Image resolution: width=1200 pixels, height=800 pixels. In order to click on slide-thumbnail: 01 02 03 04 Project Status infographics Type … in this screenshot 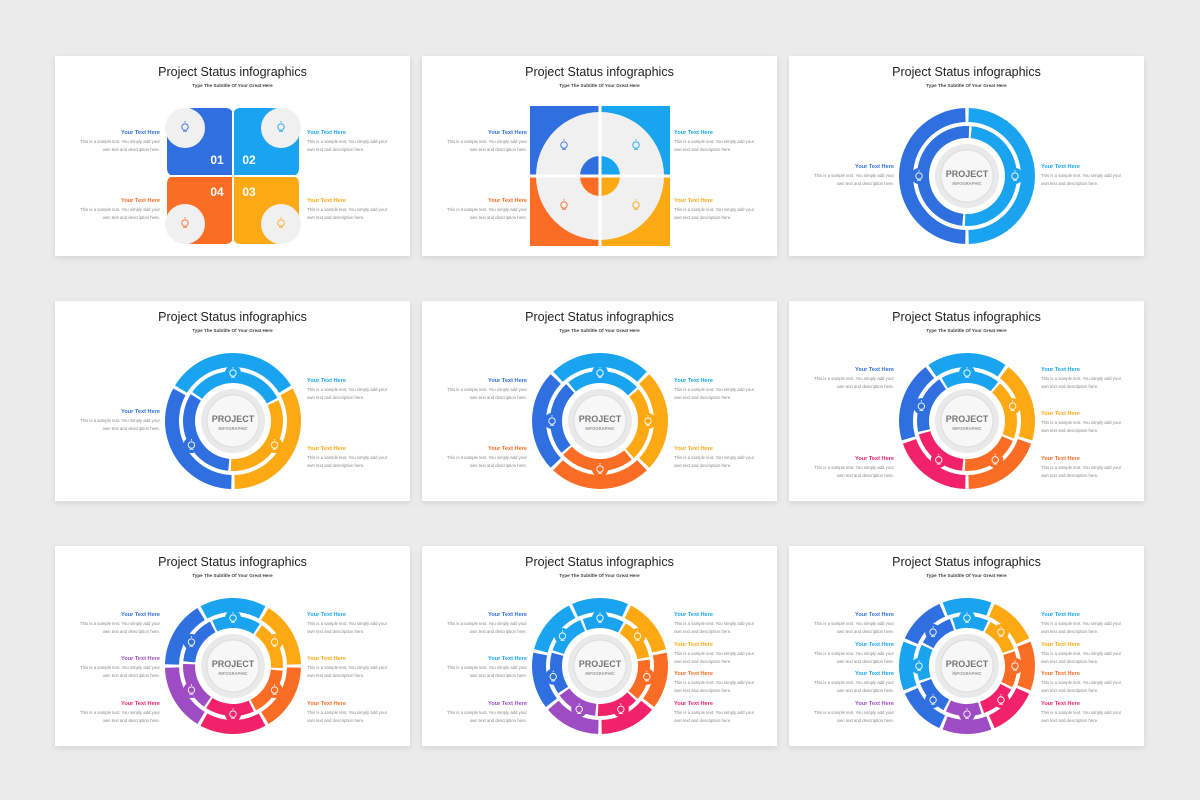, I will do `click(232, 156)`.